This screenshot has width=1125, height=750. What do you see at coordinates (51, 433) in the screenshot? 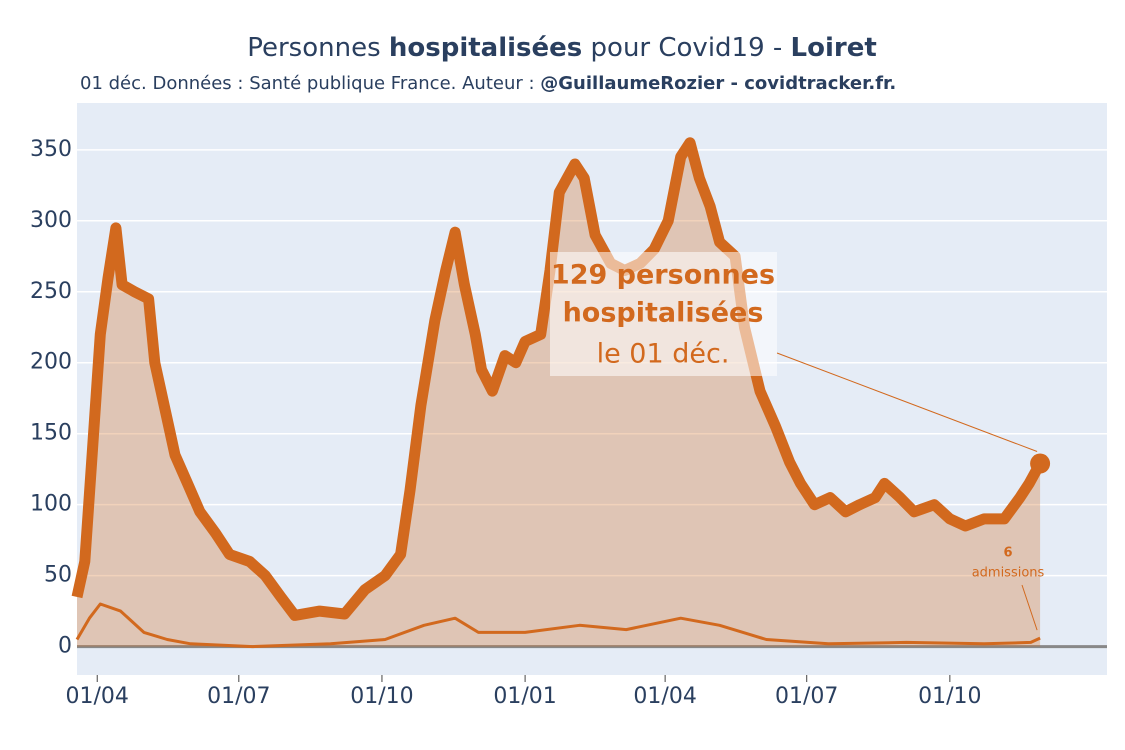
I see `y-tick-label: 150` at bounding box center [51, 433].